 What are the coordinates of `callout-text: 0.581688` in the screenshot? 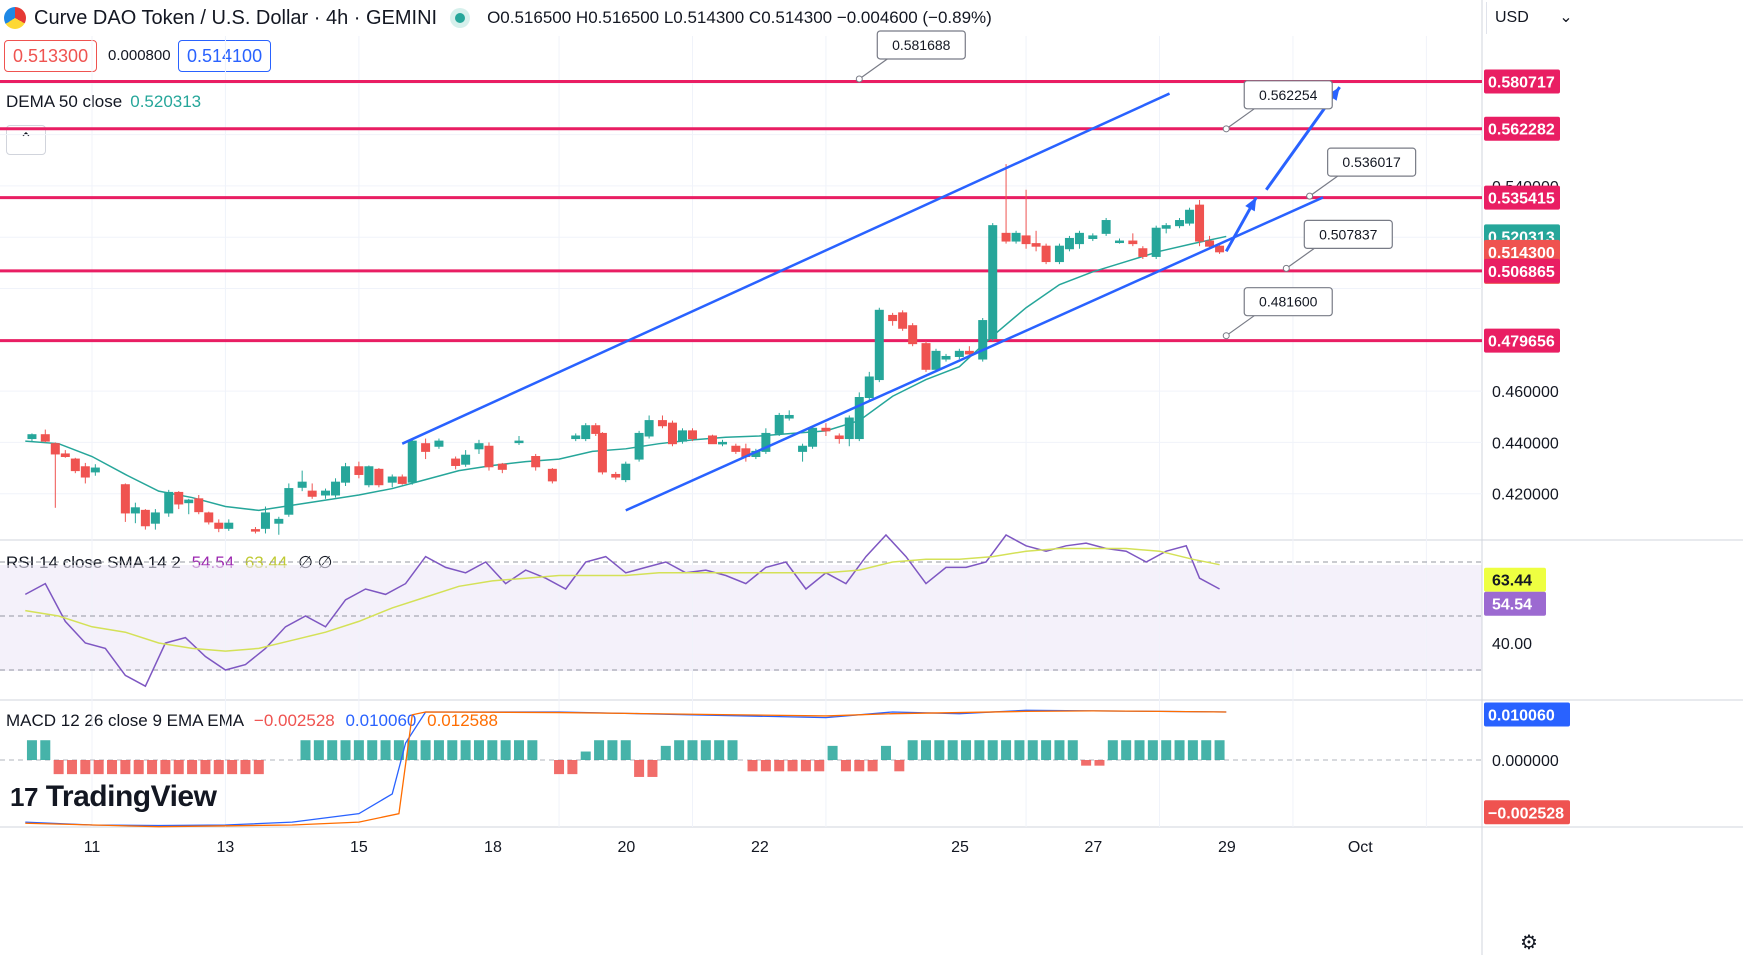 It's located at (921, 45).